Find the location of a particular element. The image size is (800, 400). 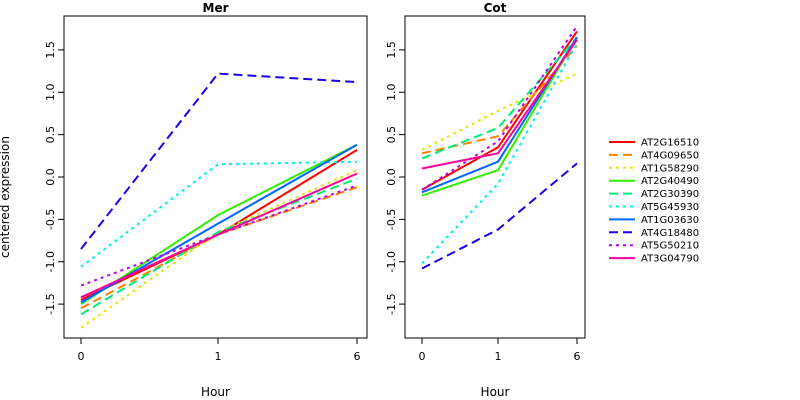

series-line-at4g09650 is located at coordinates (499, 100).